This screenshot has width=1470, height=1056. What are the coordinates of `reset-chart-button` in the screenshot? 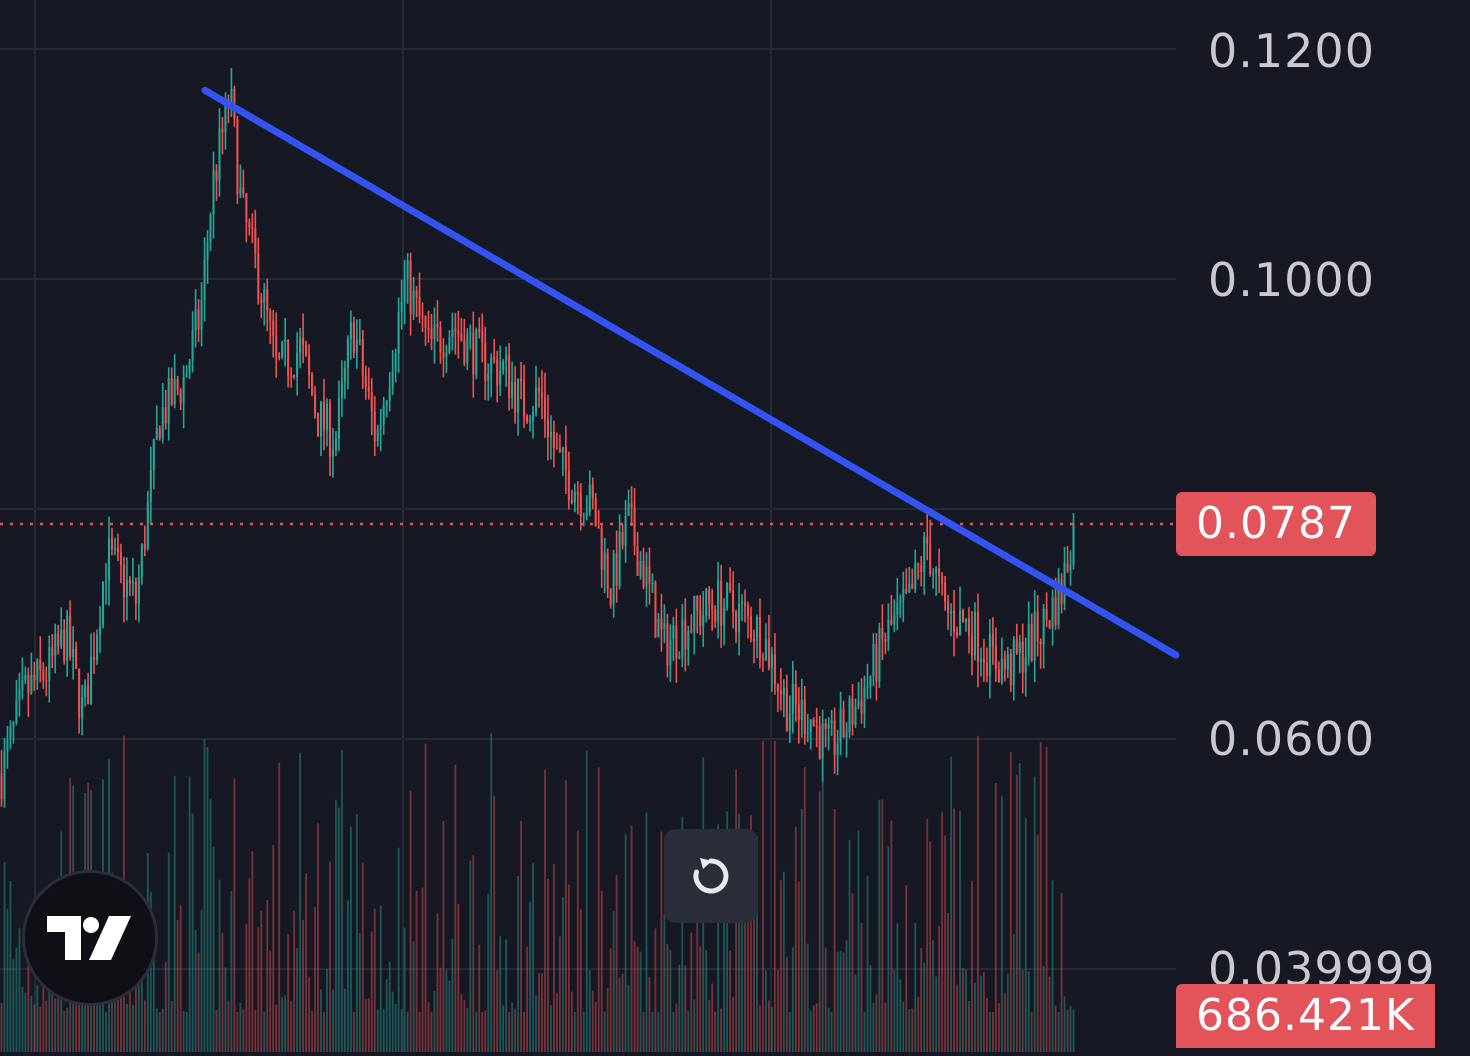 It's located at (711, 876).